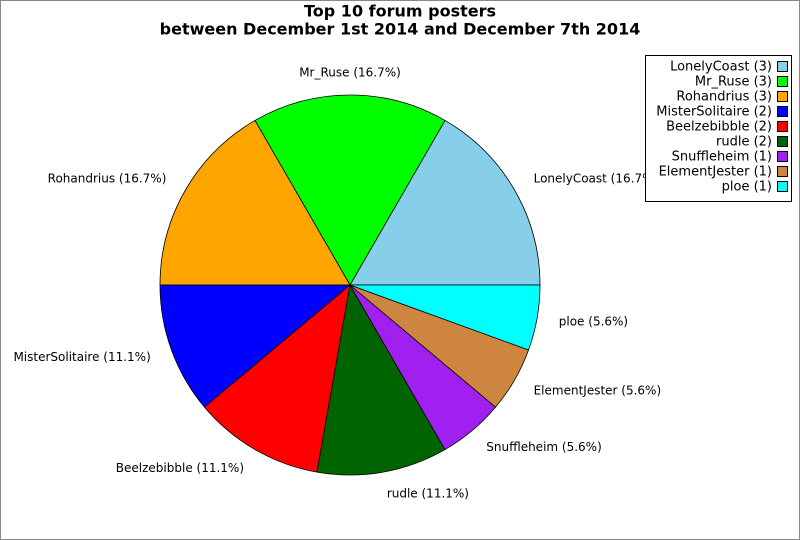  Describe the element at coordinates (724, 97) in the screenshot. I see `legend-label: Rohandrius (3)` at that location.